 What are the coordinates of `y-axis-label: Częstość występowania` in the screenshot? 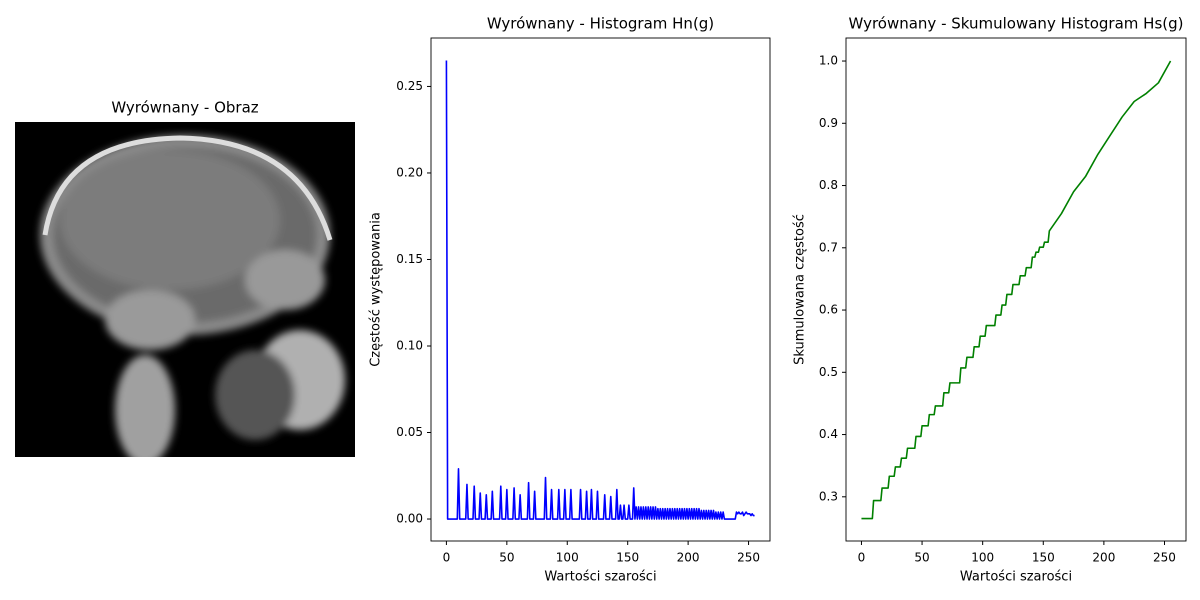 It's located at (376, 289).